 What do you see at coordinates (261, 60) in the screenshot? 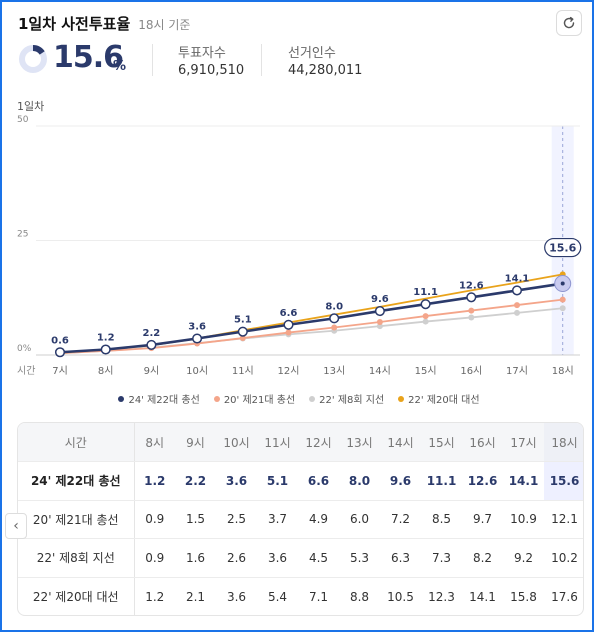
I see `divider` at bounding box center [261, 60].